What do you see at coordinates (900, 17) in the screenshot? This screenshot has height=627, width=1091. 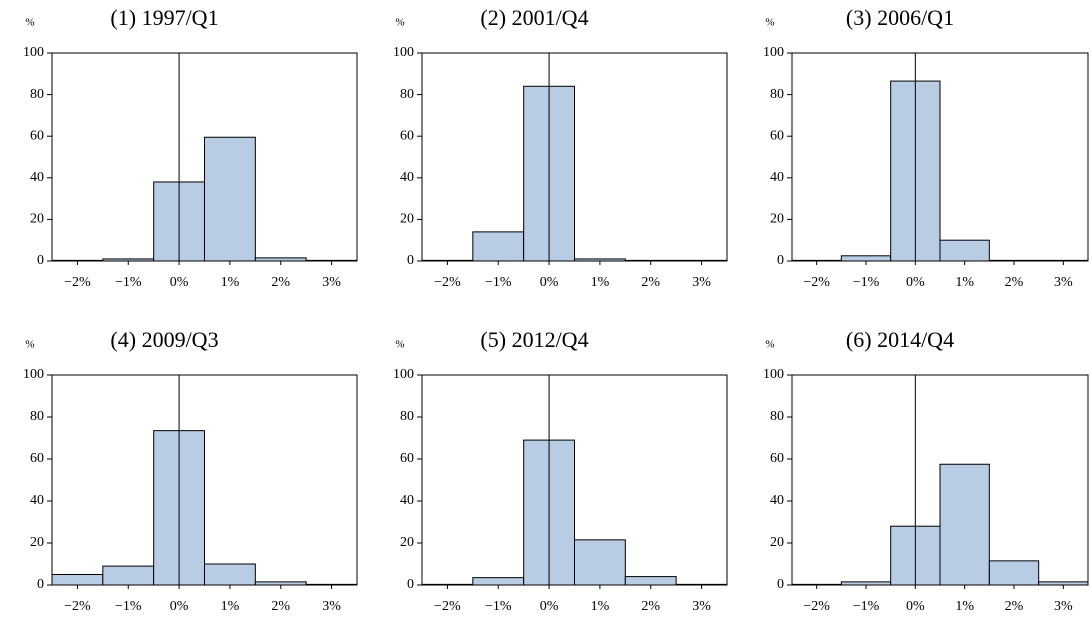 I see `chart-title: (3) 2006/Q1` at bounding box center [900, 17].